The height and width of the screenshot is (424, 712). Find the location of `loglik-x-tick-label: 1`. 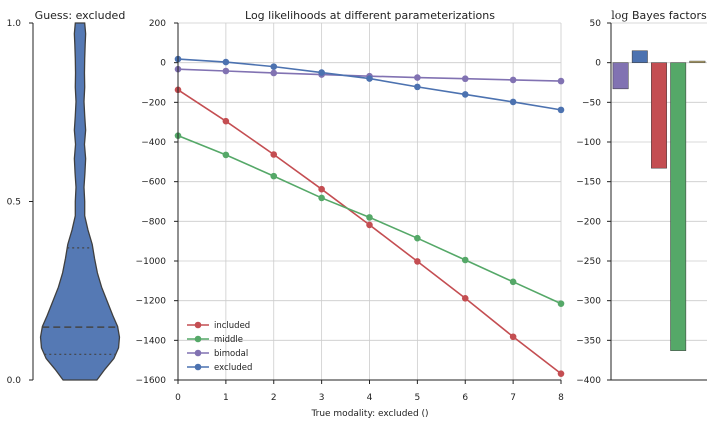

loglik-x-tick-label: 1 is located at coordinates (226, 398).